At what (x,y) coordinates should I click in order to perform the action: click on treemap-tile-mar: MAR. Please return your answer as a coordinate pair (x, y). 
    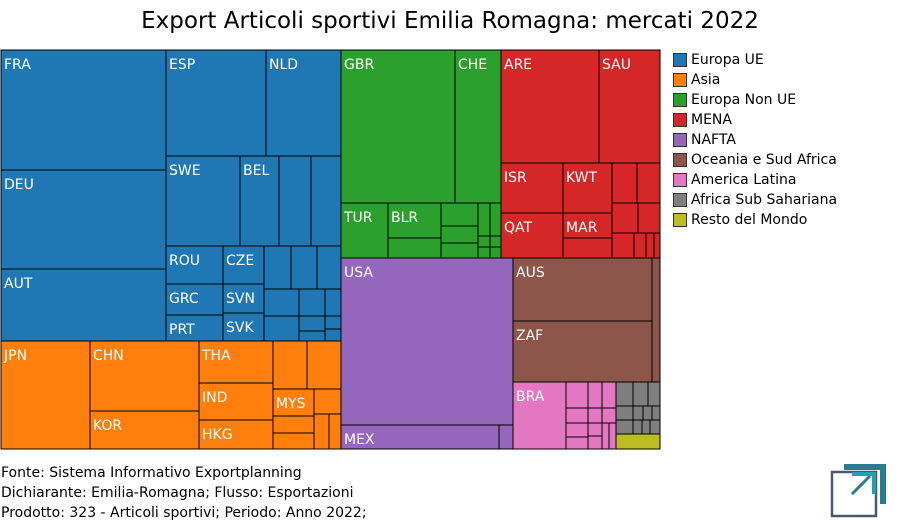
    Looking at the image, I should click on (587, 225).